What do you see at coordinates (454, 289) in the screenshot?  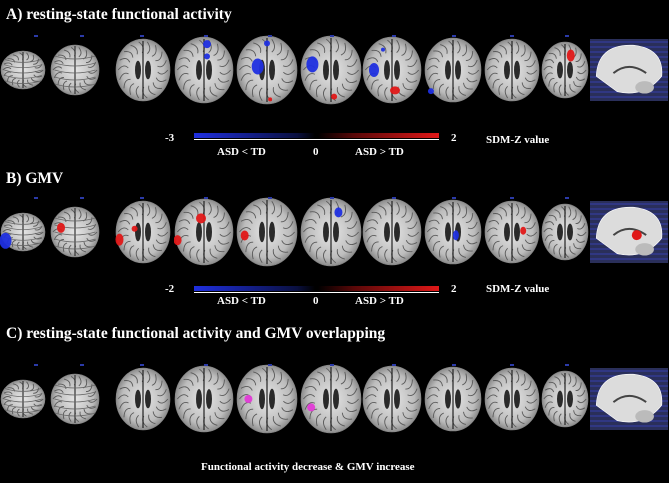 I see `panel-b-colorbar-max: 2` at bounding box center [454, 289].